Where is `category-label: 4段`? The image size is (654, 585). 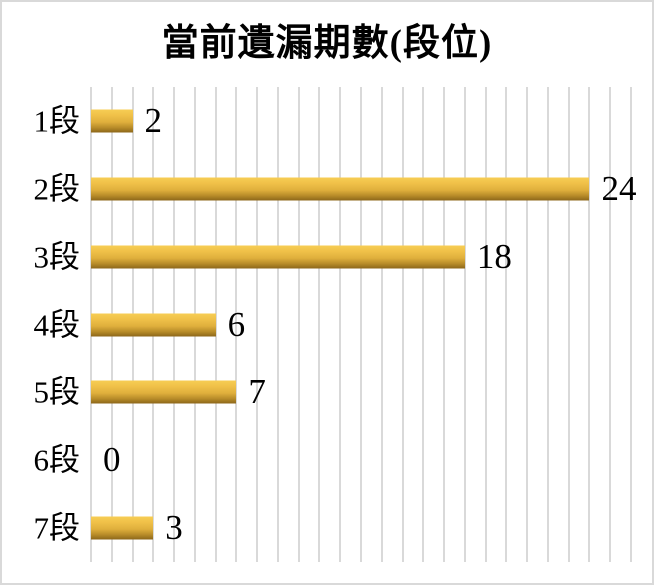
category-label: 4段 is located at coordinates (57, 324).